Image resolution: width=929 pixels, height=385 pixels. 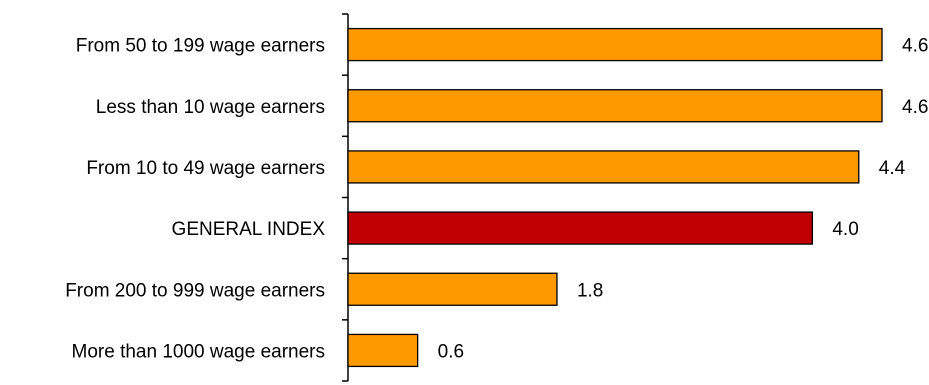 I want to click on value-label: 1.8, so click(x=590, y=290).